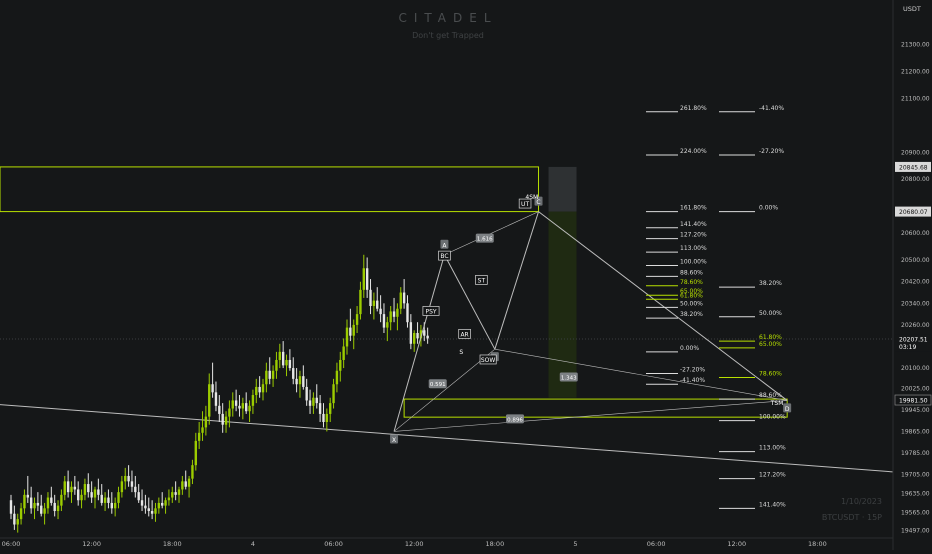 The height and width of the screenshot is (554, 932). What do you see at coordinates (852, 517) in the screenshot?
I see `footer-symbol: BTCUSDT · 15P` at bounding box center [852, 517].